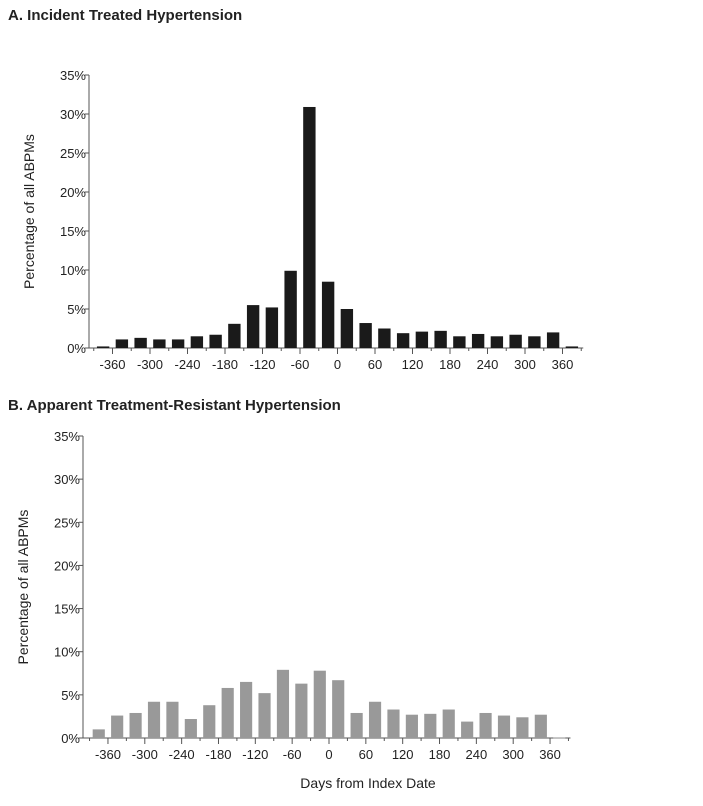 Image resolution: width=703 pixels, height=806 pixels. Describe the element at coordinates (368, 783) in the screenshot. I see `x-axis-label: Days from Index Date` at that location.